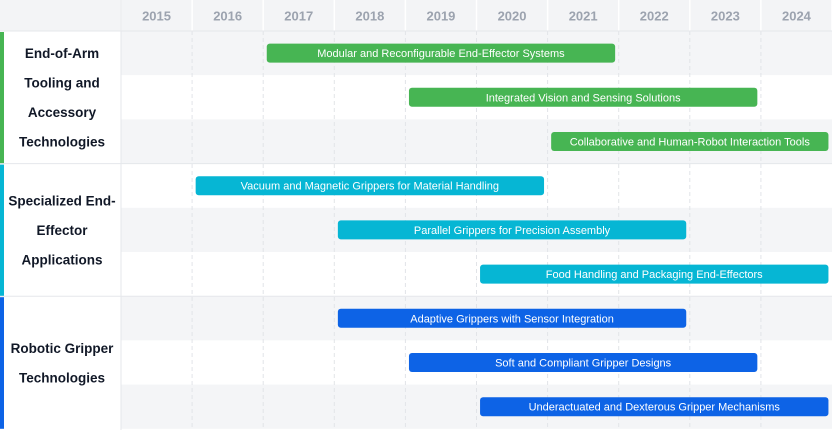  What do you see at coordinates (61, 83) in the screenshot?
I see `group-label-line: Tooling and` at bounding box center [61, 83].